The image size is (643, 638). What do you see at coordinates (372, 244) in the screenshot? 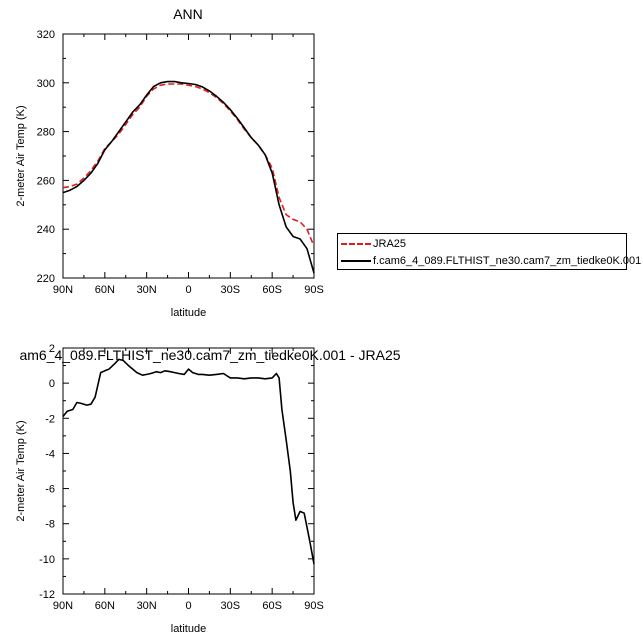
I see `legend-item-jra25: JRA25` at bounding box center [372, 244].